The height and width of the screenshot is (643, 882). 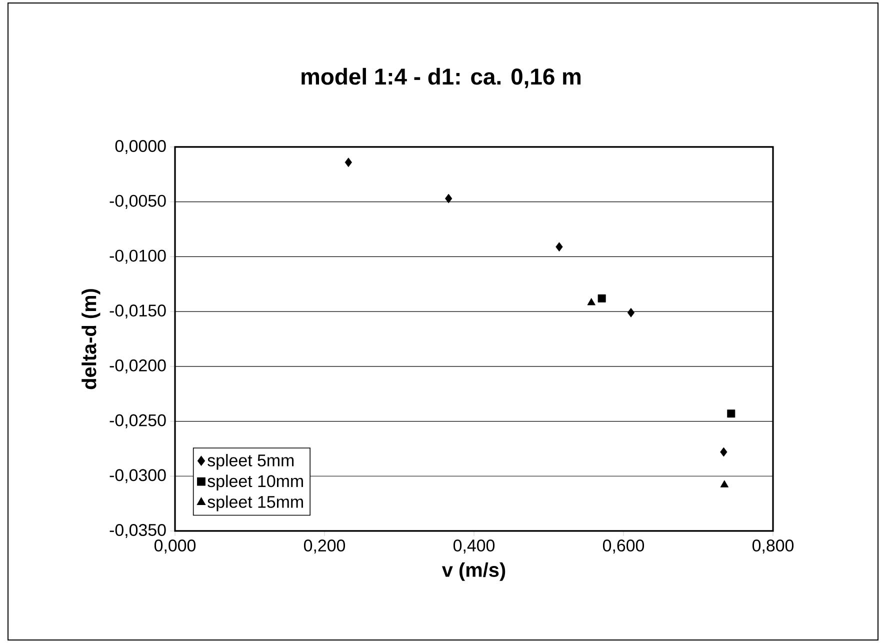 I want to click on y-axis-title: delta-d (m), so click(x=91, y=339).